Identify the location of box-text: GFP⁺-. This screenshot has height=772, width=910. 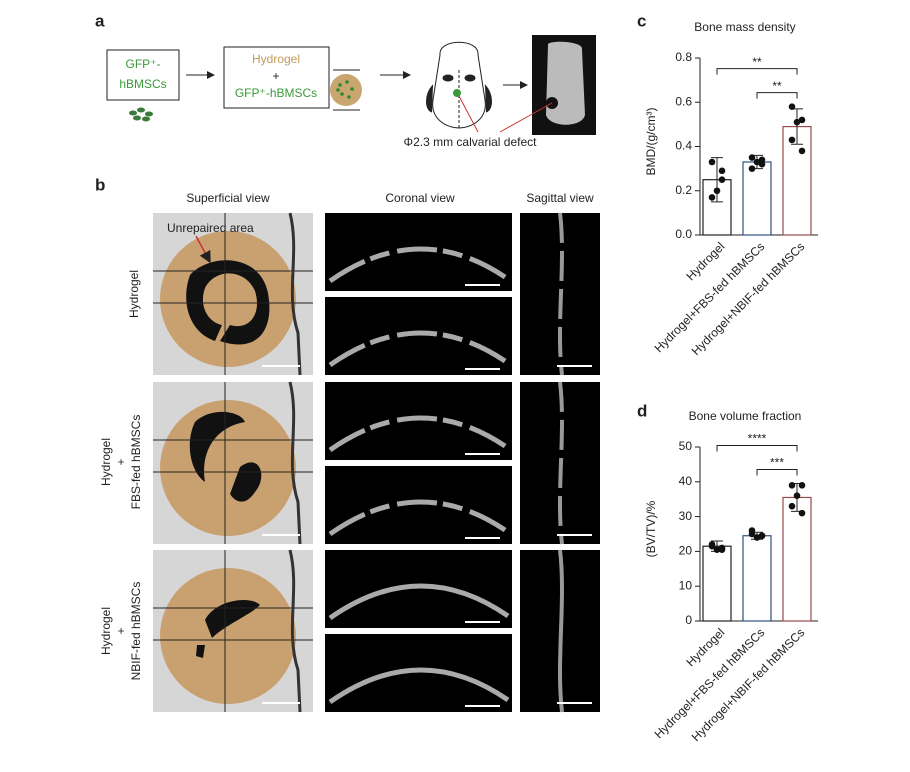
(143, 64).